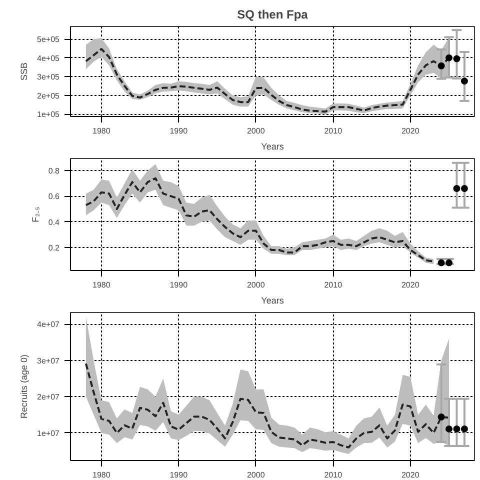 The height and width of the screenshot is (480, 480). I want to click on chart-title: SQ then Fpa, so click(272, 15).